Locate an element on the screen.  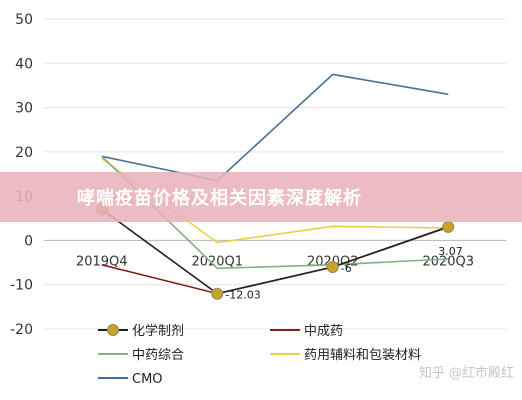
data-label: -12.03 is located at coordinates (242, 295).